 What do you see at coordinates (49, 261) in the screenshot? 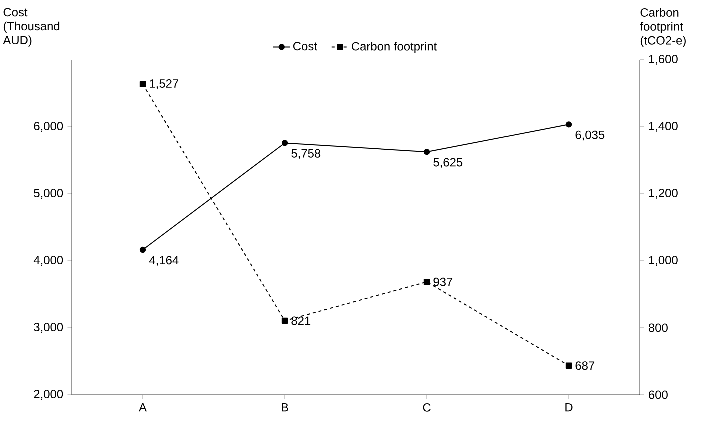
I see `y-tick-label: 4,000` at bounding box center [49, 261].